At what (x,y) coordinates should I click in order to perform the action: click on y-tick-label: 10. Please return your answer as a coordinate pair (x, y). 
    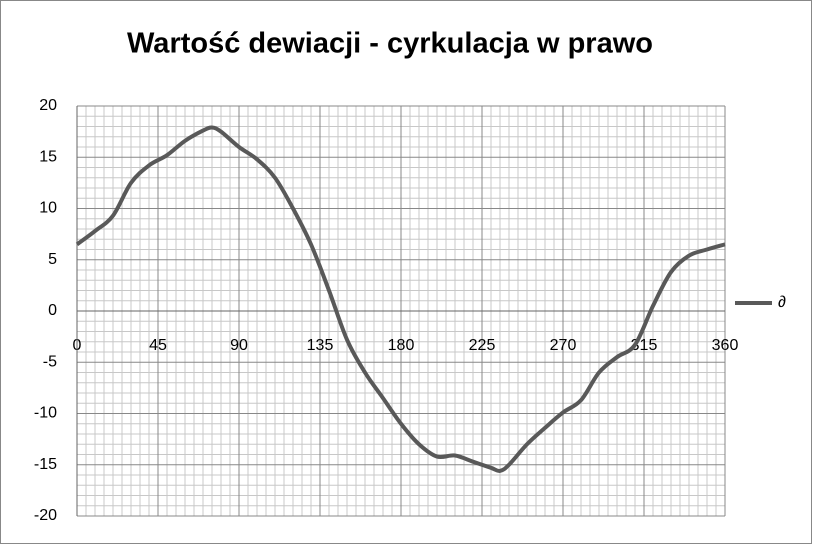
    Looking at the image, I should click on (48, 208).